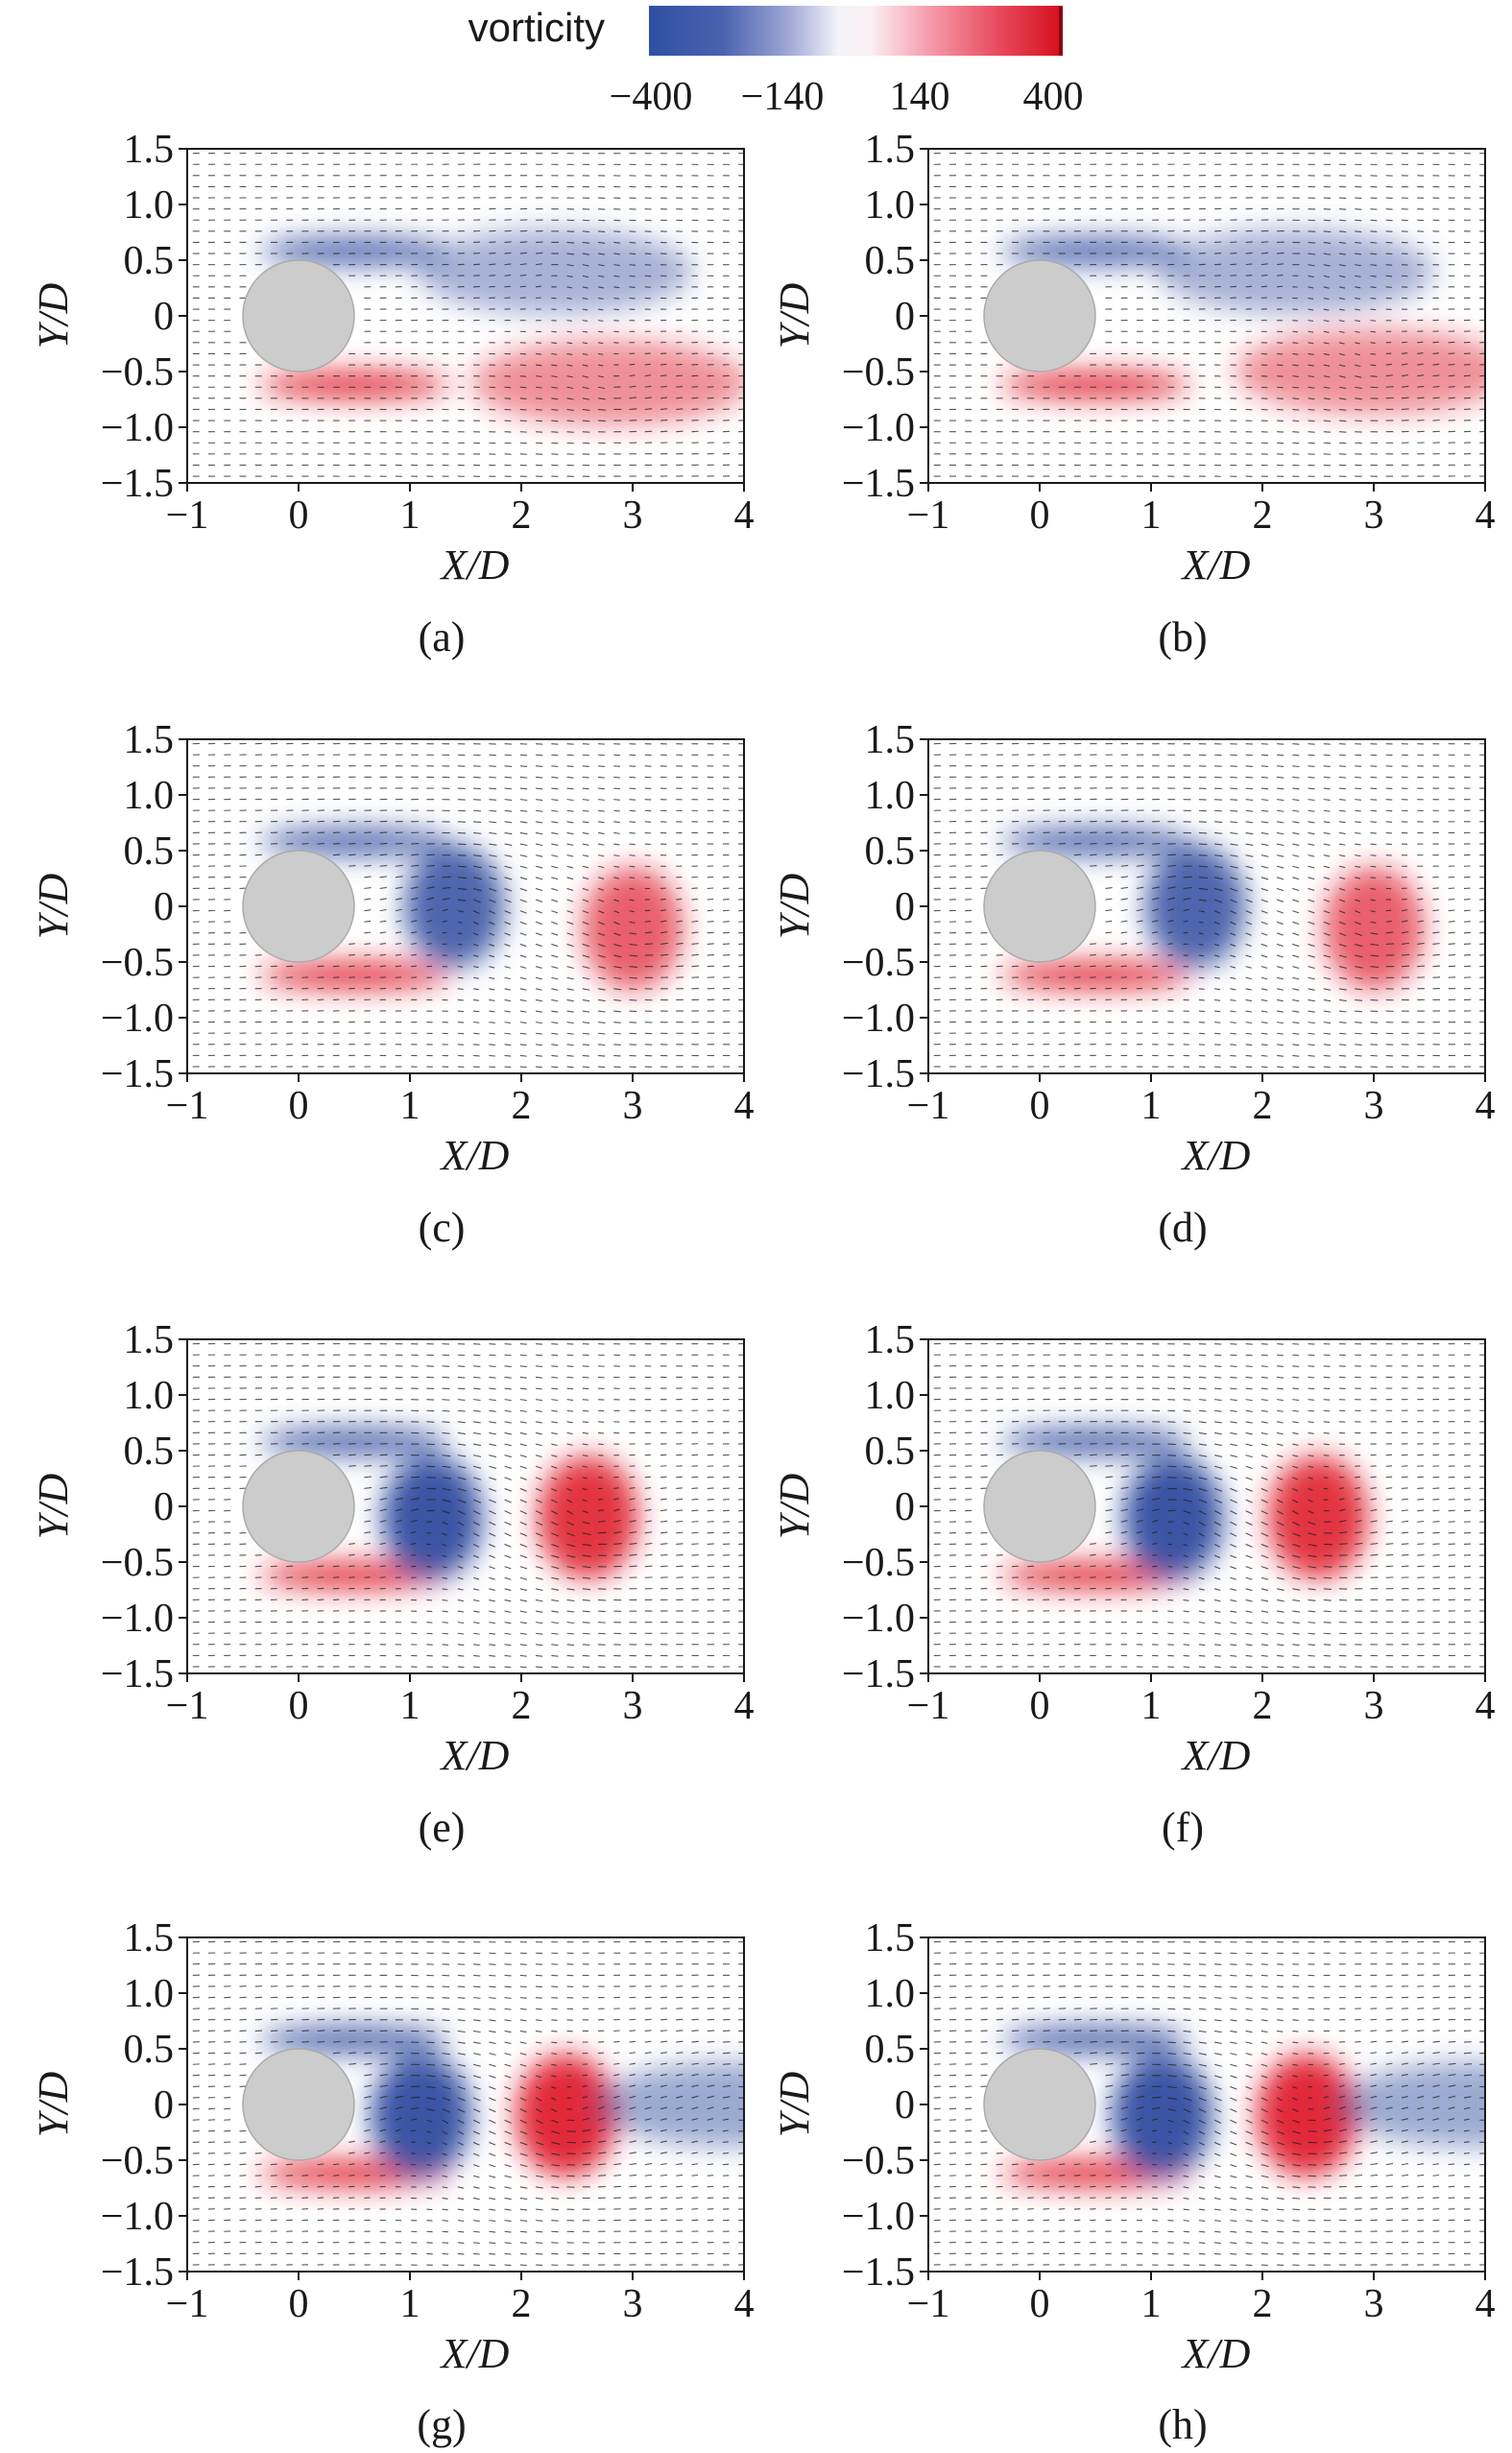  I want to click on velocity-vectors, so click(468, 314).